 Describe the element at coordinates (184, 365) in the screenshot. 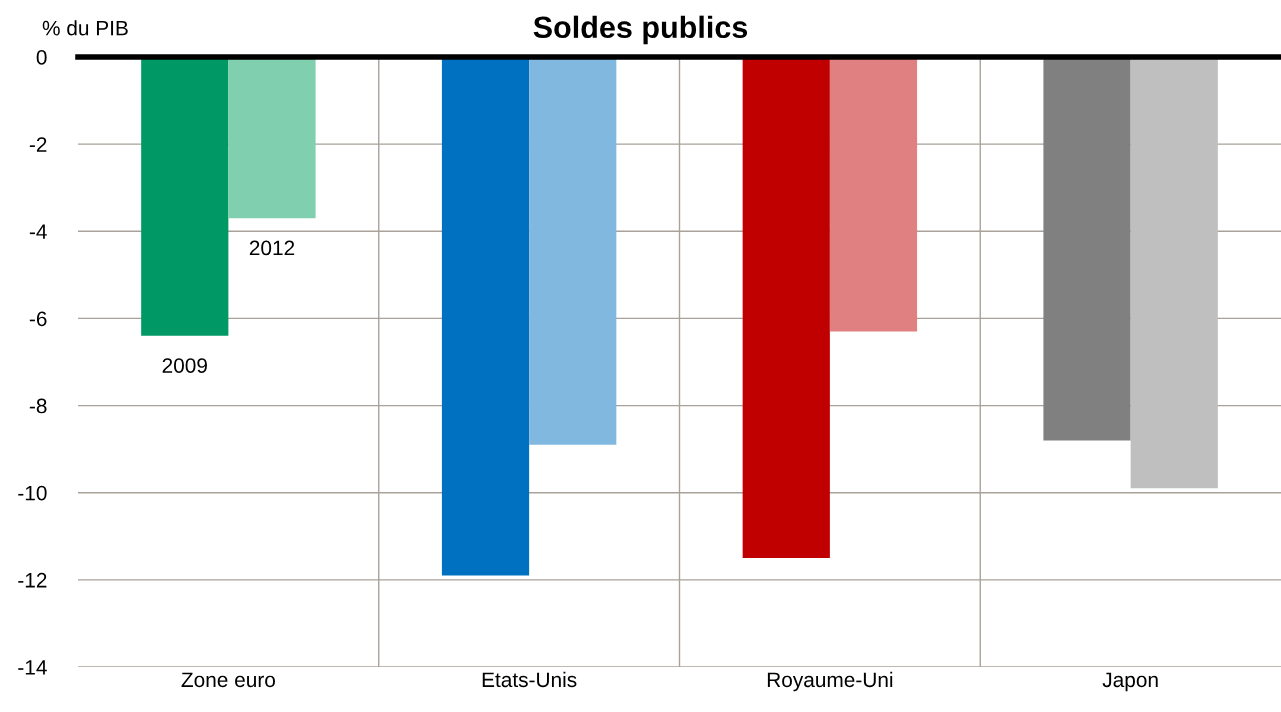

I see `series-label: 2009` at that location.